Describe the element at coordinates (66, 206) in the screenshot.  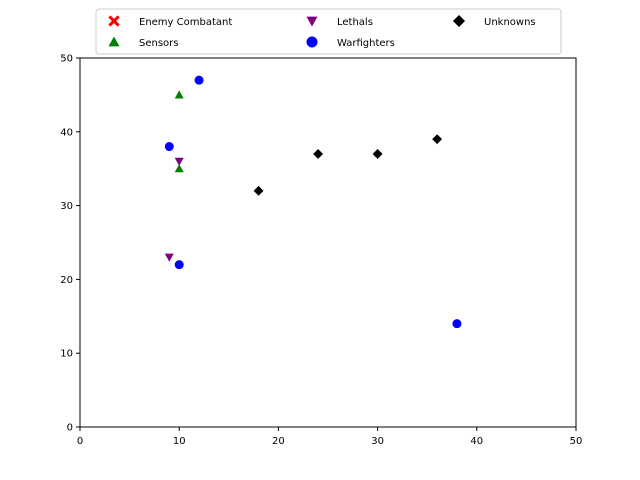
I see `y-tick-label: 30` at that location.